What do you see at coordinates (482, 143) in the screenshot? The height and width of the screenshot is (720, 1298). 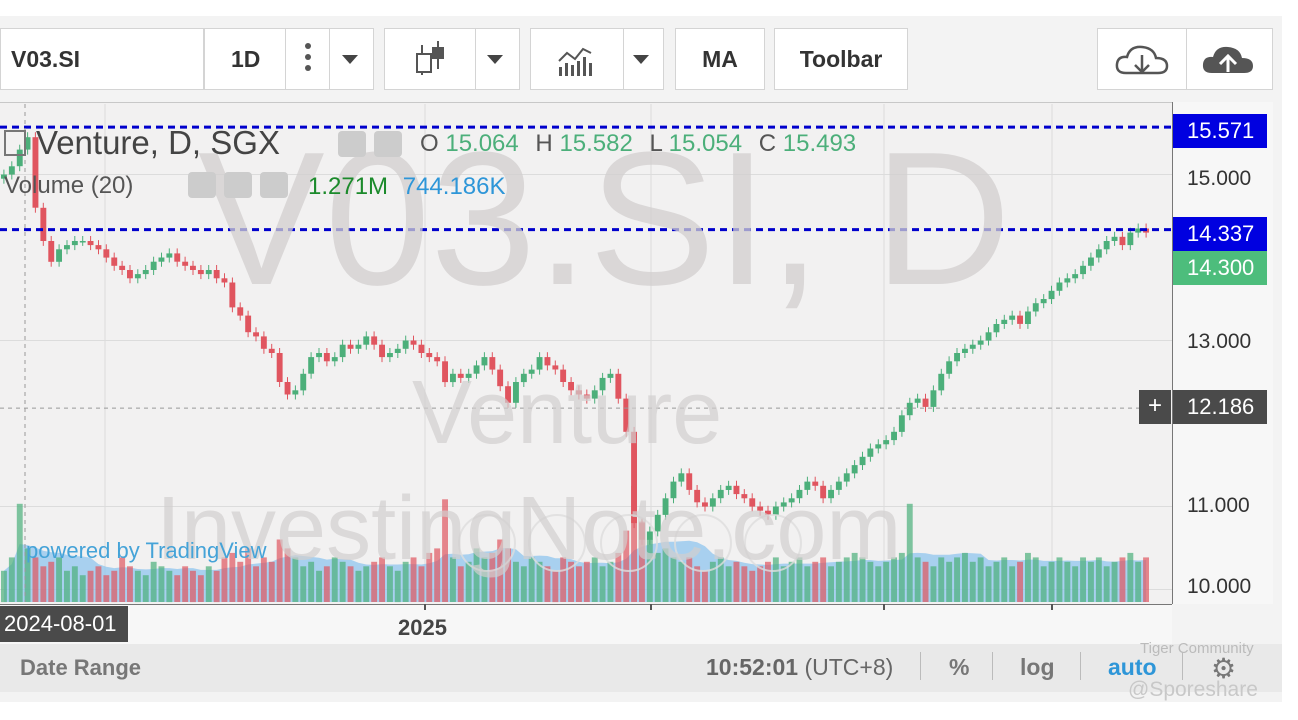 I see `o-value: 15.064` at bounding box center [482, 143].